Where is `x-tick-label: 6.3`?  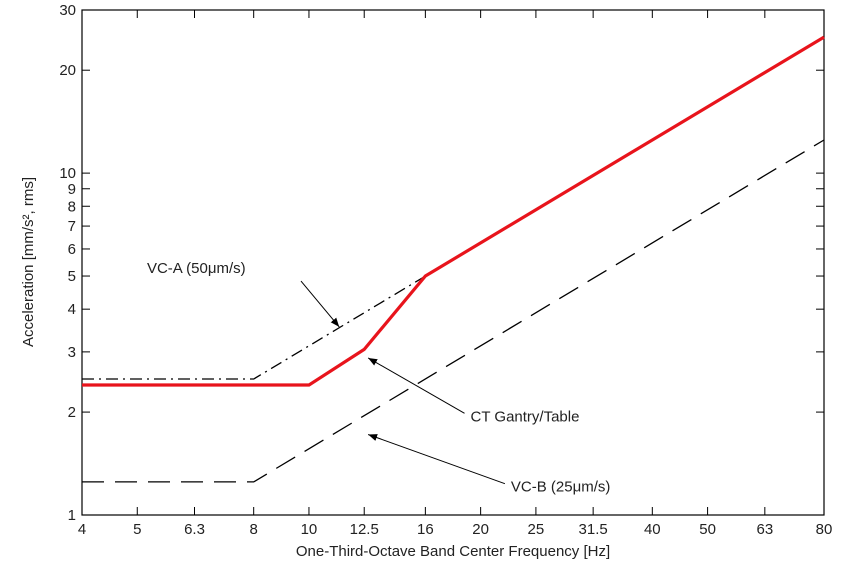
x-tick-label: 6.3 is located at coordinates (194, 529).